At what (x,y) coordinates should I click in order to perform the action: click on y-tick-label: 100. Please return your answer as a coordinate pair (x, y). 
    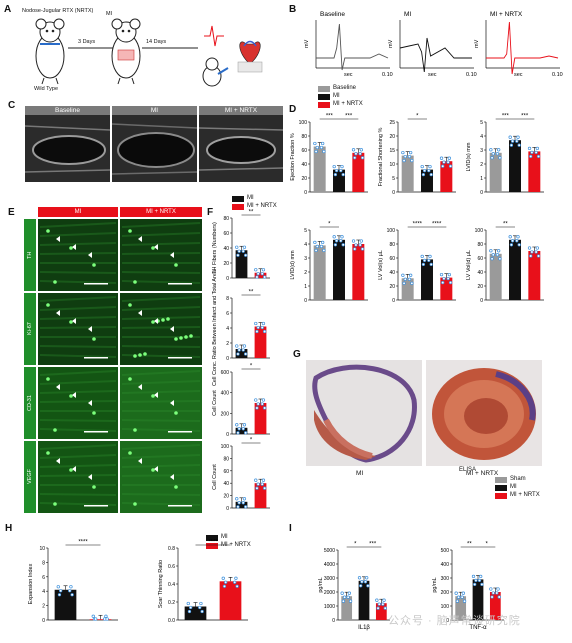
    Looking at the image, I should click on (479, 231).